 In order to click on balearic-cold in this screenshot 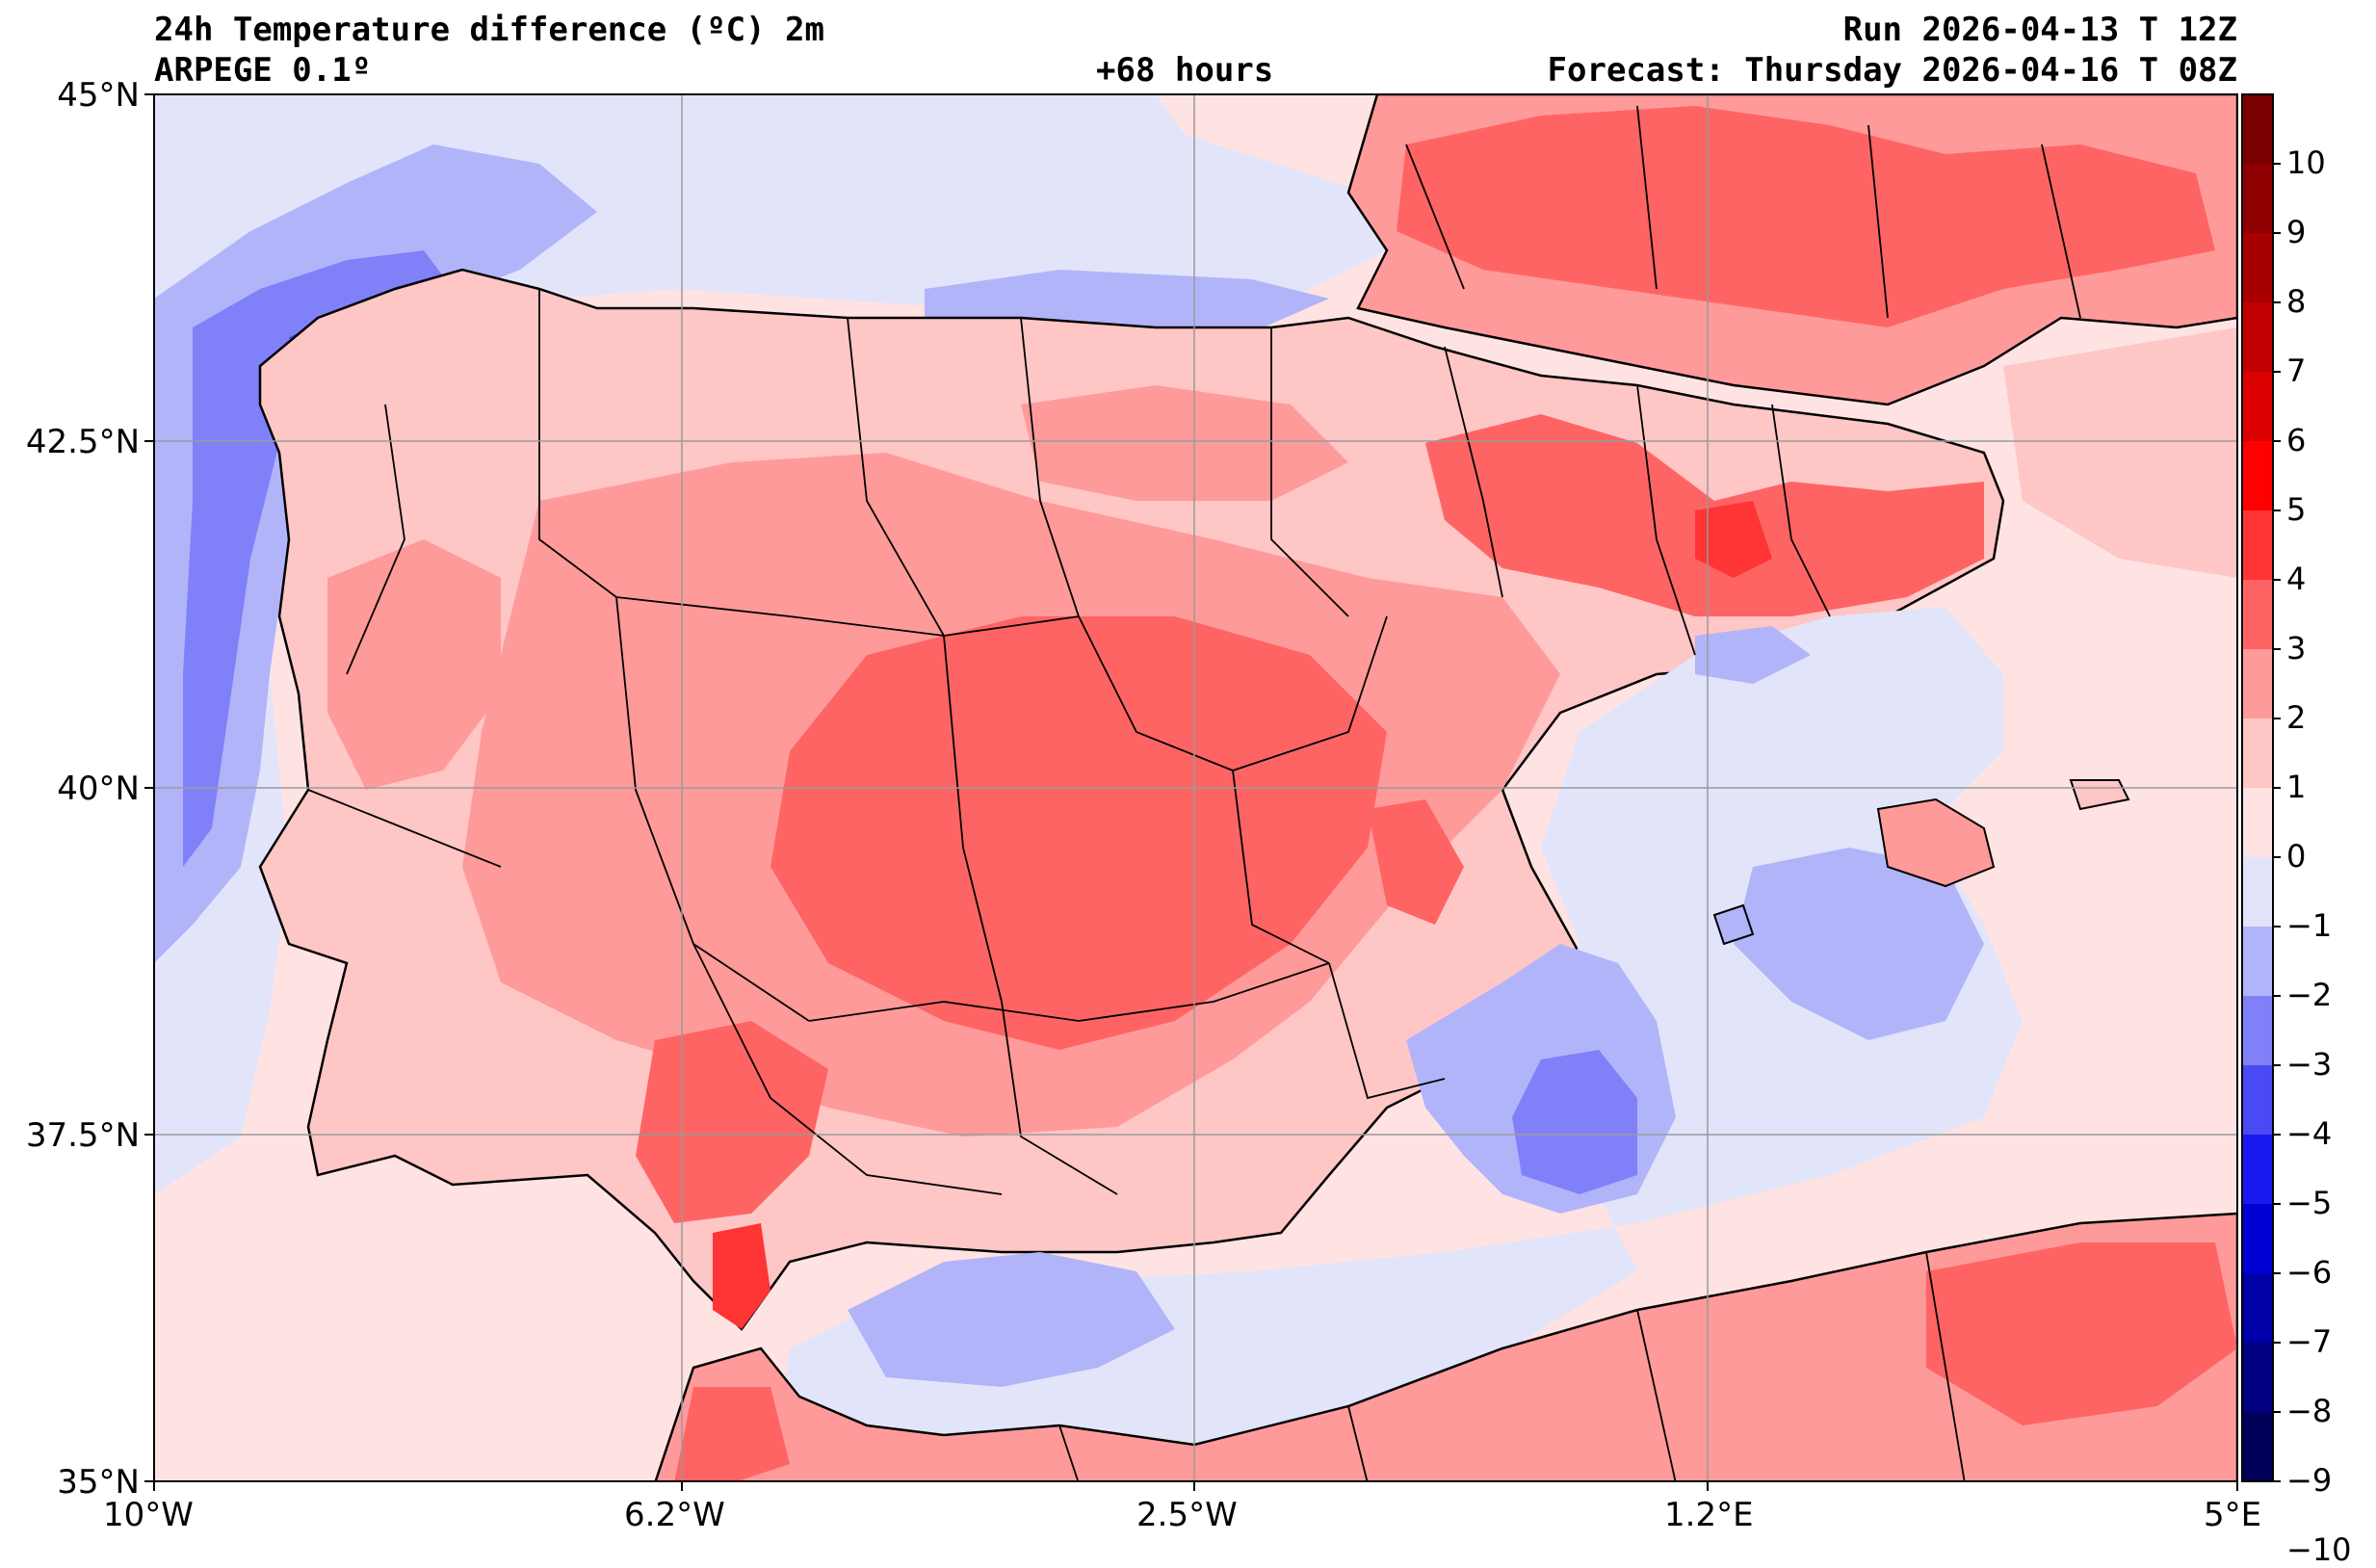, I will do `click(1859, 944)`.